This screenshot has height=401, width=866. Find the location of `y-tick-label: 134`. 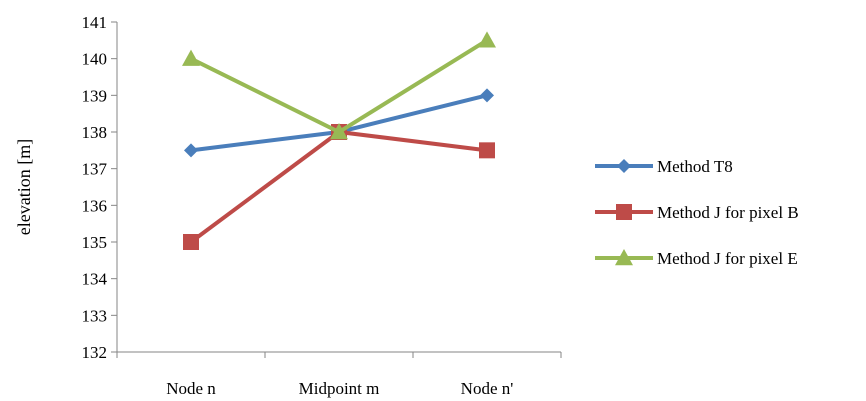

y-tick-label: 134 is located at coordinates (95, 279).